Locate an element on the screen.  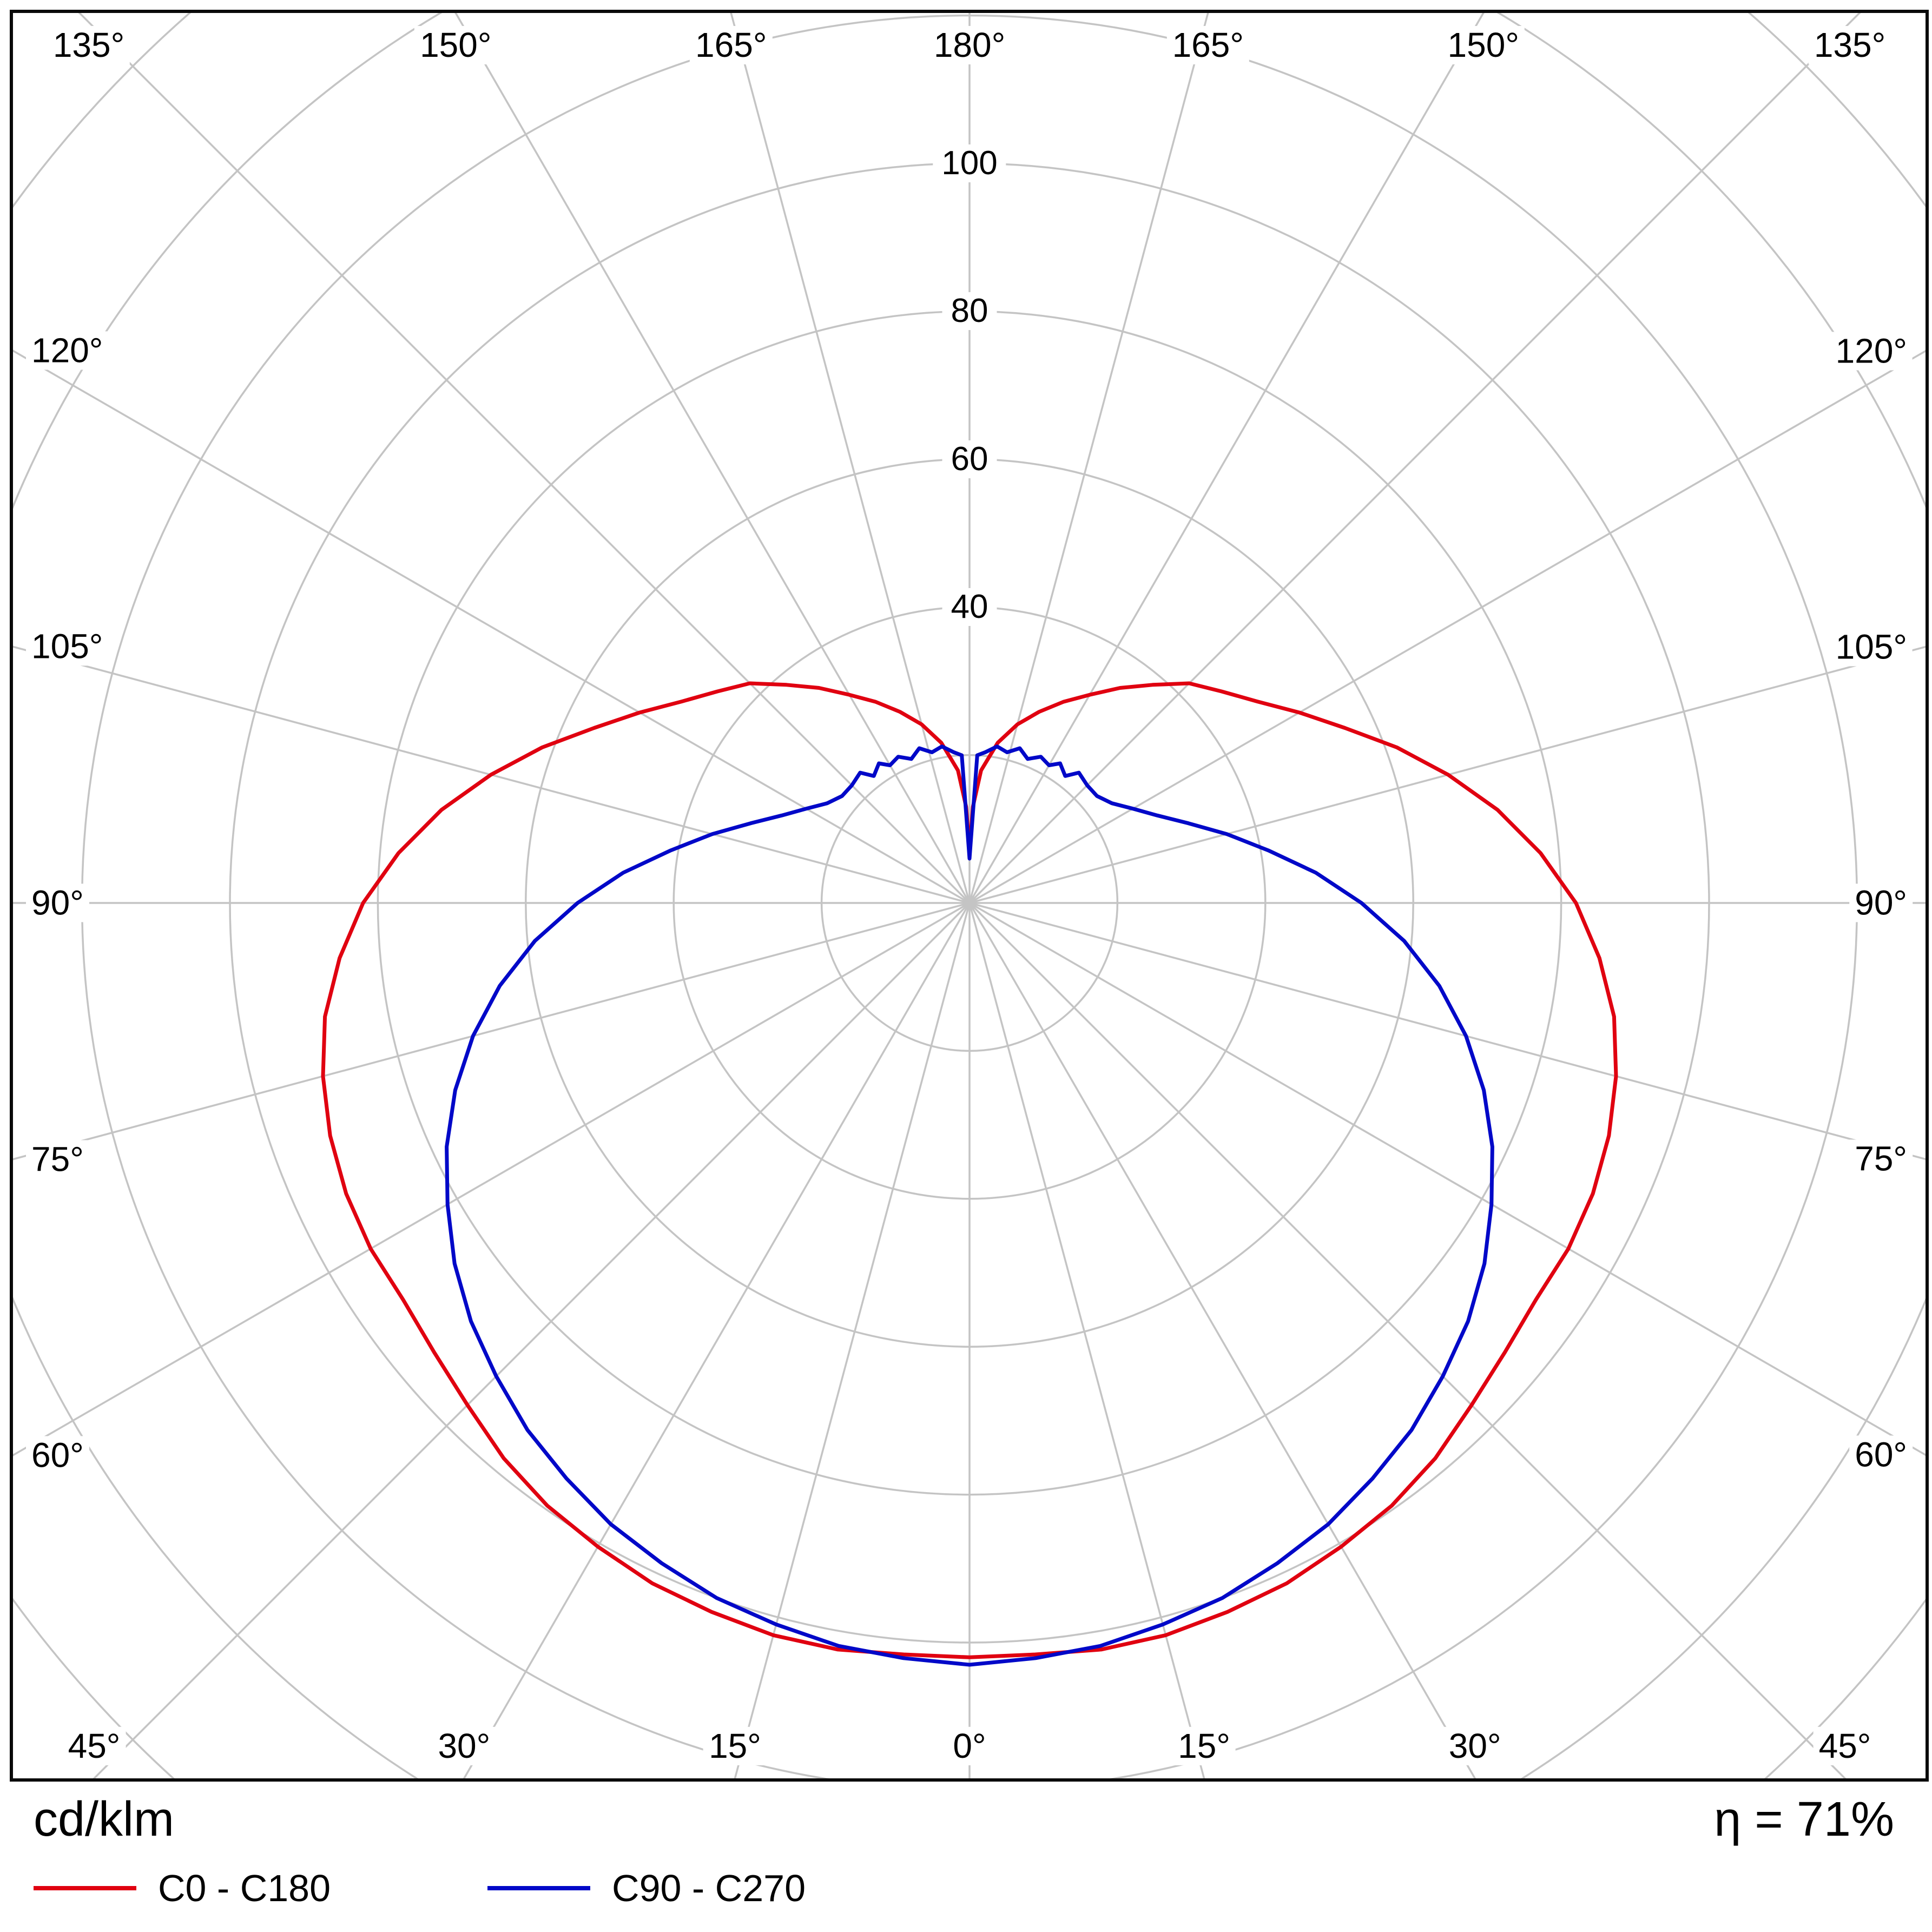
grid-spoke-105-left is located at coordinates (491, 774).